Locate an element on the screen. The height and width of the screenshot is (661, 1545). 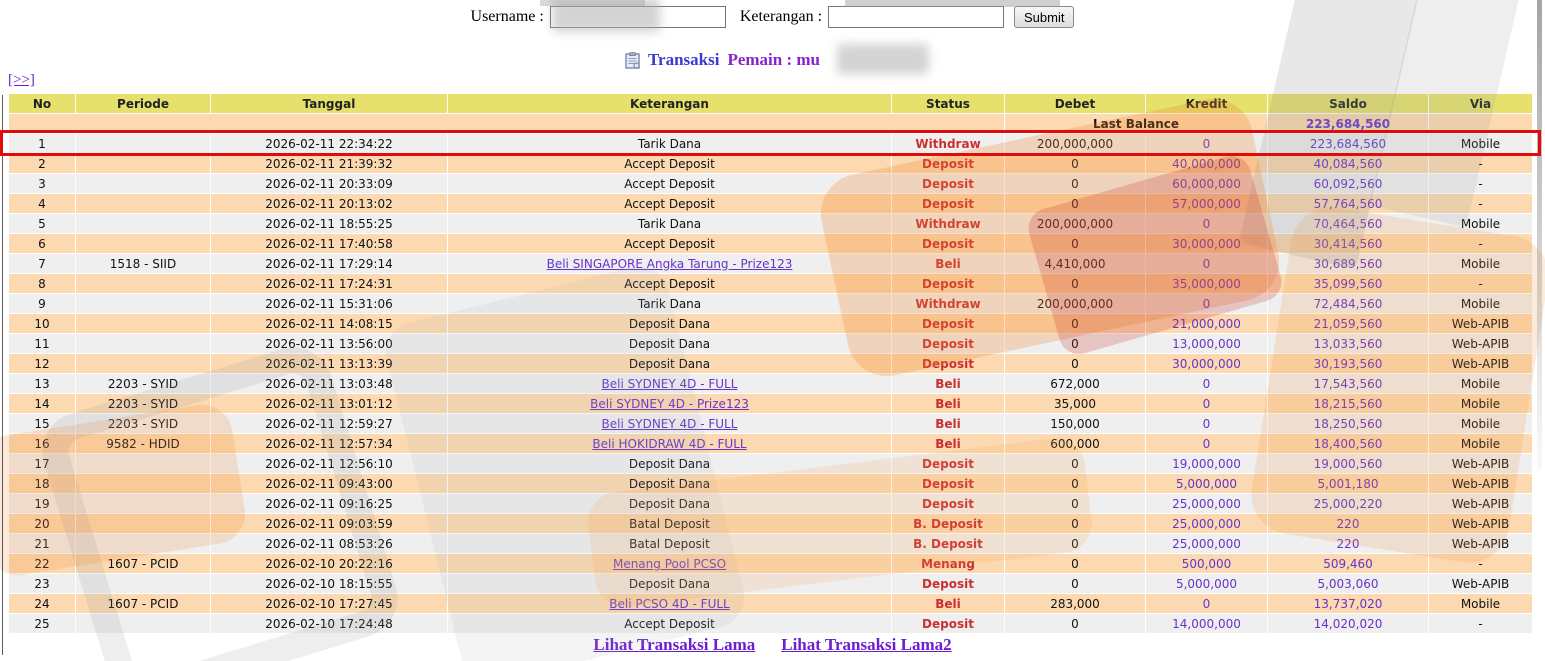
cell-saldo: 18,215,560 is located at coordinates (1348, 403).